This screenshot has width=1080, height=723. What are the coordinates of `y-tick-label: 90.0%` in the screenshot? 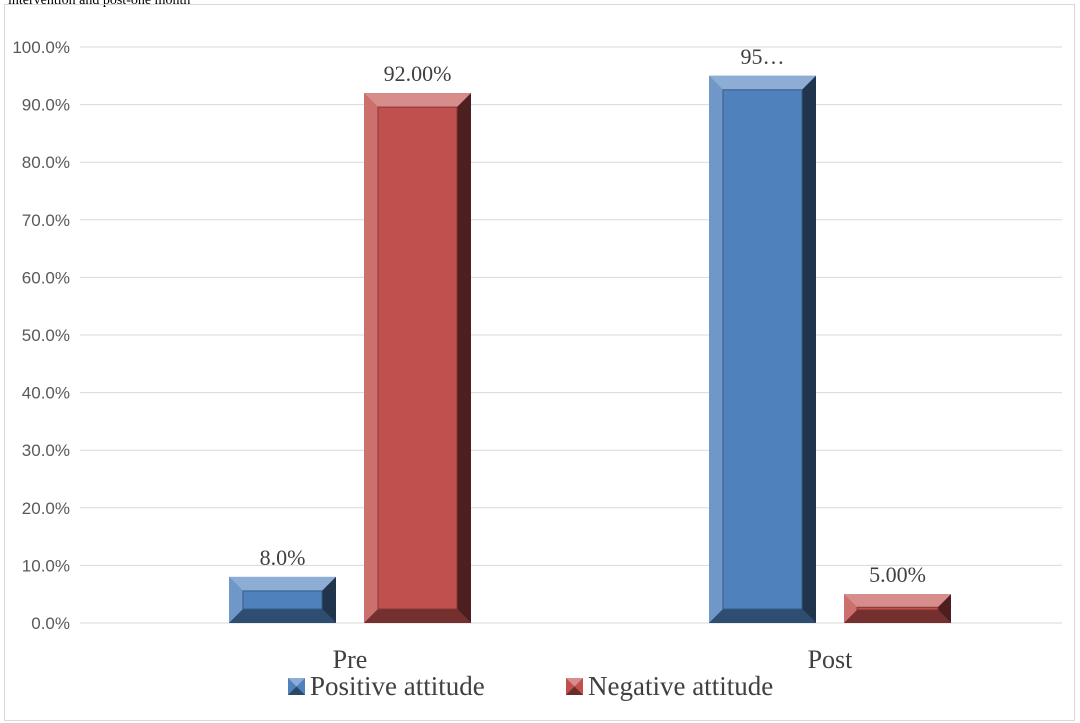 It's located at (46, 105).